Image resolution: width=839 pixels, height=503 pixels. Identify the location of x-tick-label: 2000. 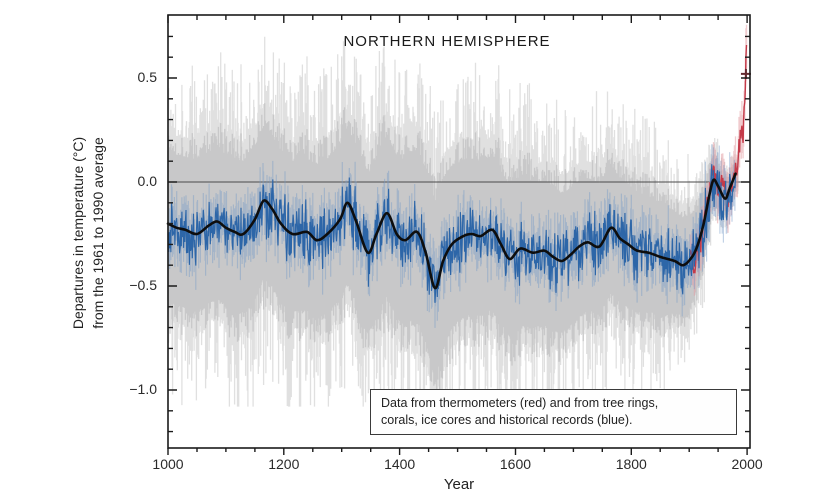
(747, 464).